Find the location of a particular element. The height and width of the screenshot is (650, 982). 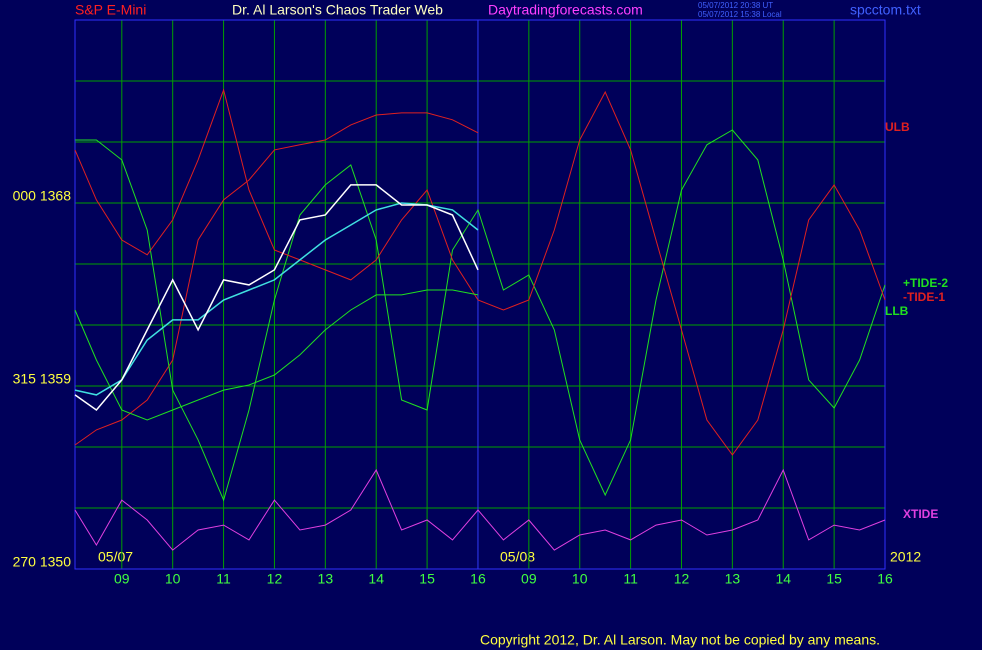

timestamp: 05/07/2012 15:38 Local is located at coordinates (740, 14).